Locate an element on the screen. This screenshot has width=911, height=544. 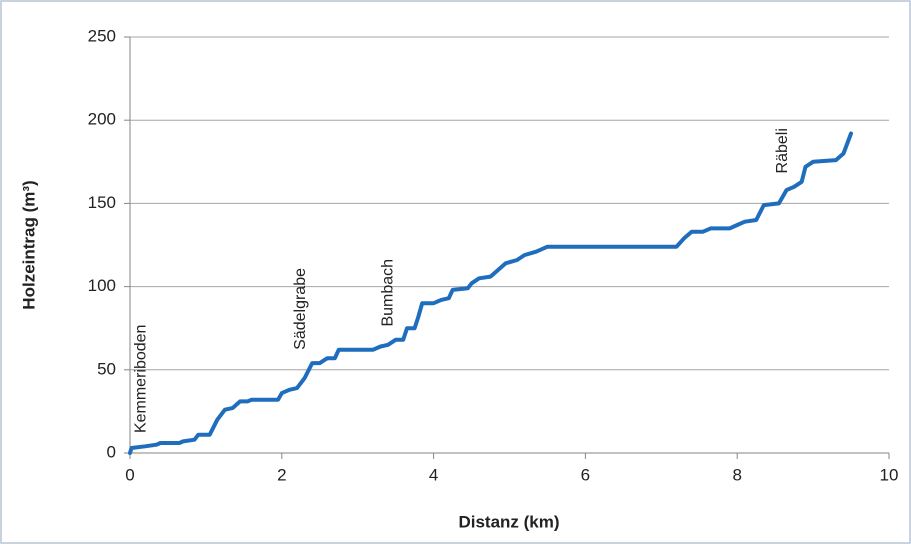
x-axis-title: Distanz (km) is located at coordinates (508, 521).